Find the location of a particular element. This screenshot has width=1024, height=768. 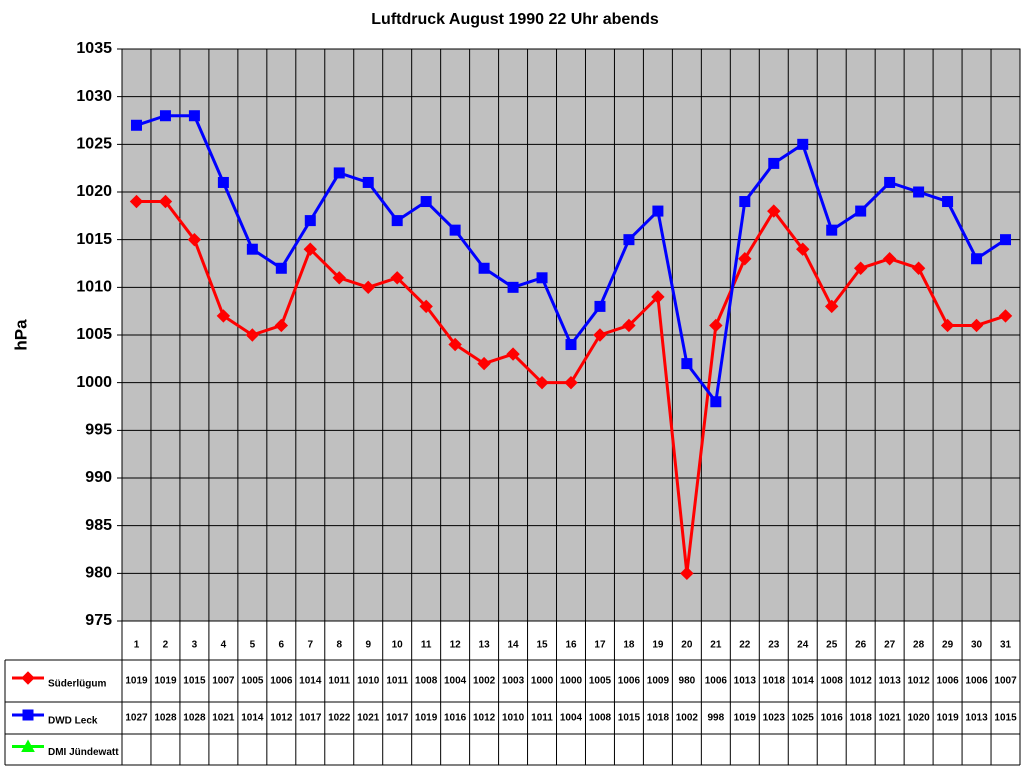

x-tick-label: 16 is located at coordinates (571, 645).